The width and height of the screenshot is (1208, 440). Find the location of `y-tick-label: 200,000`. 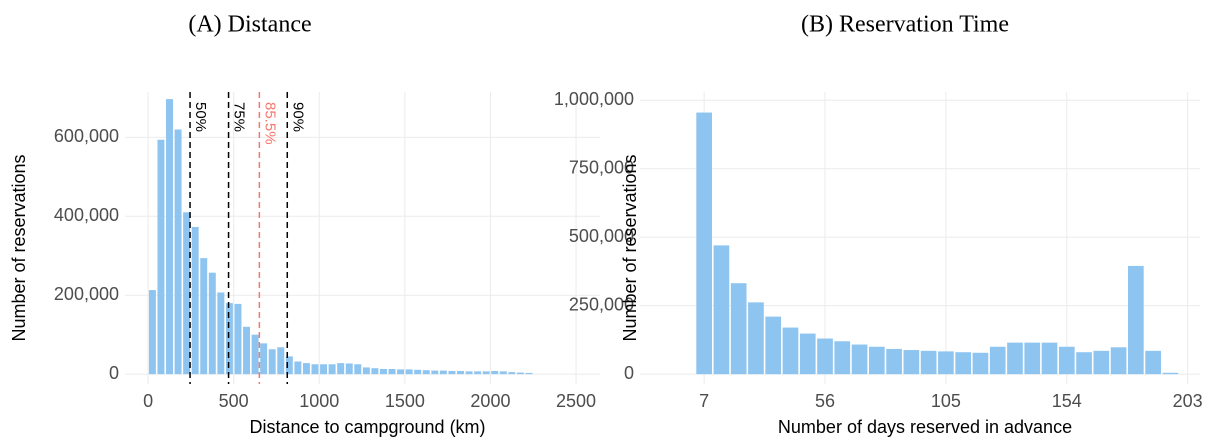

y-tick-label: 200,000 is located at coordinates (86, 294).